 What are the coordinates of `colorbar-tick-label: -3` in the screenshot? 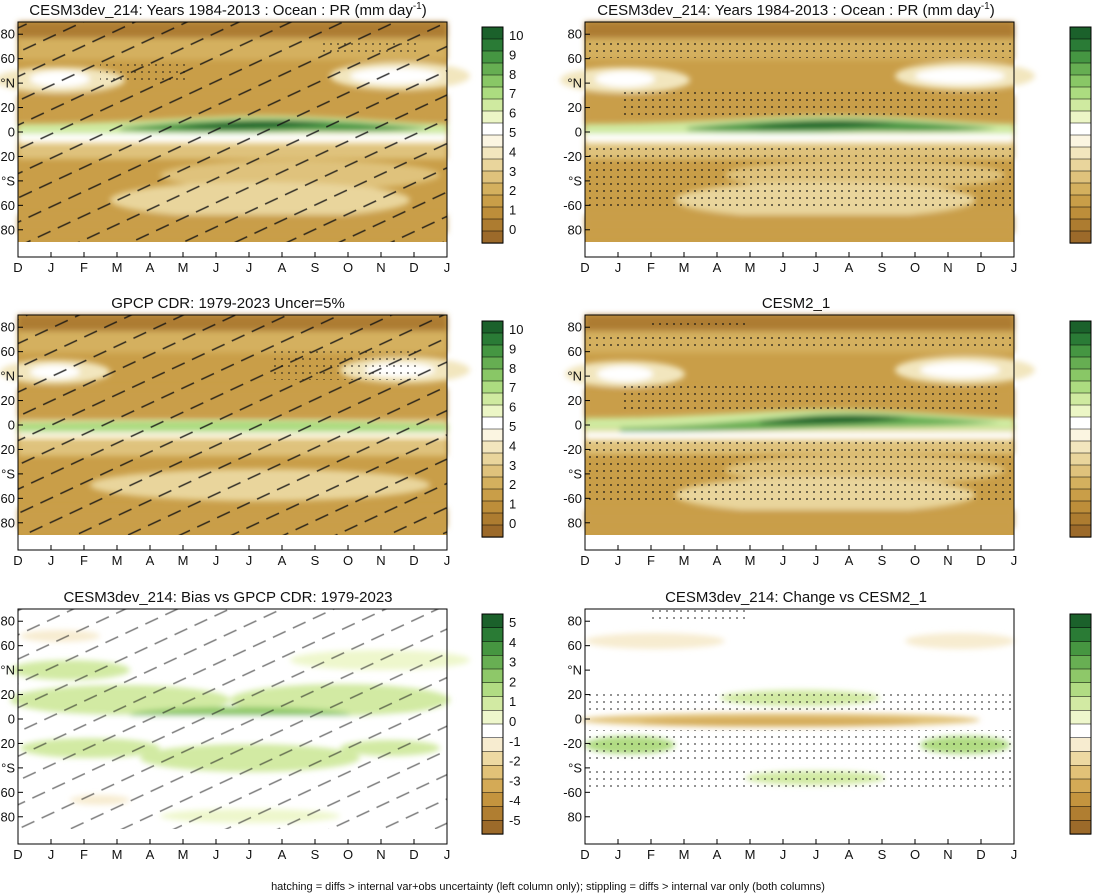 It's located at (515, 780).